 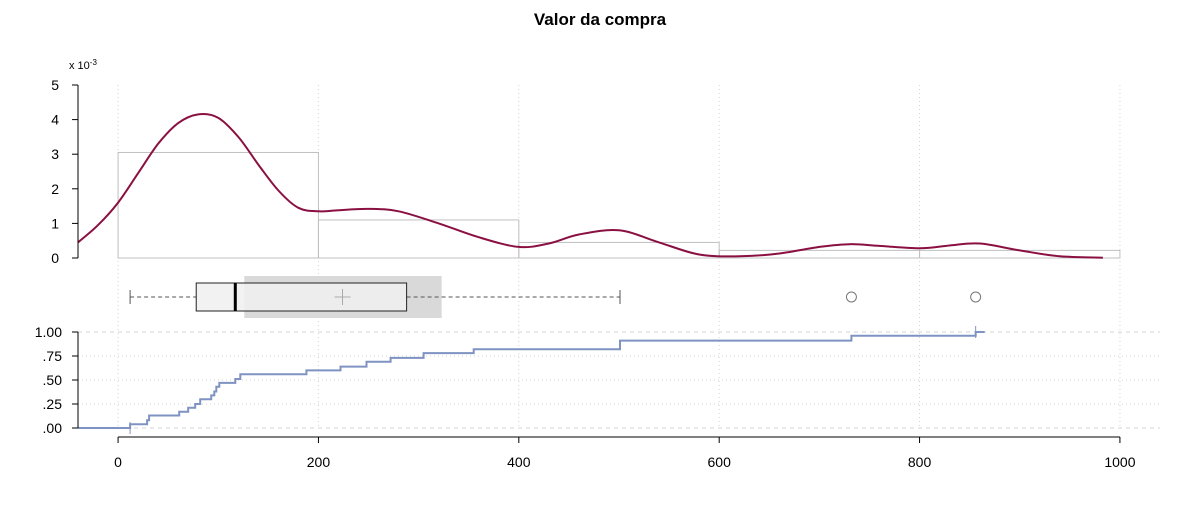 I want to click on hist-y-tick-label: 3, so click(x=55, y=154).